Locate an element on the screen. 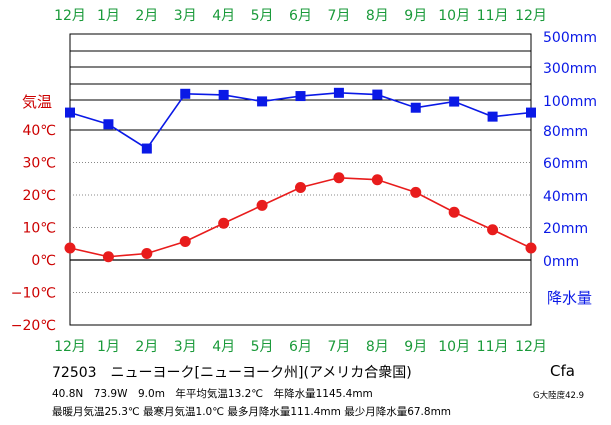  temp-tick-label: 30℃ is located at coordinates (39, 164).